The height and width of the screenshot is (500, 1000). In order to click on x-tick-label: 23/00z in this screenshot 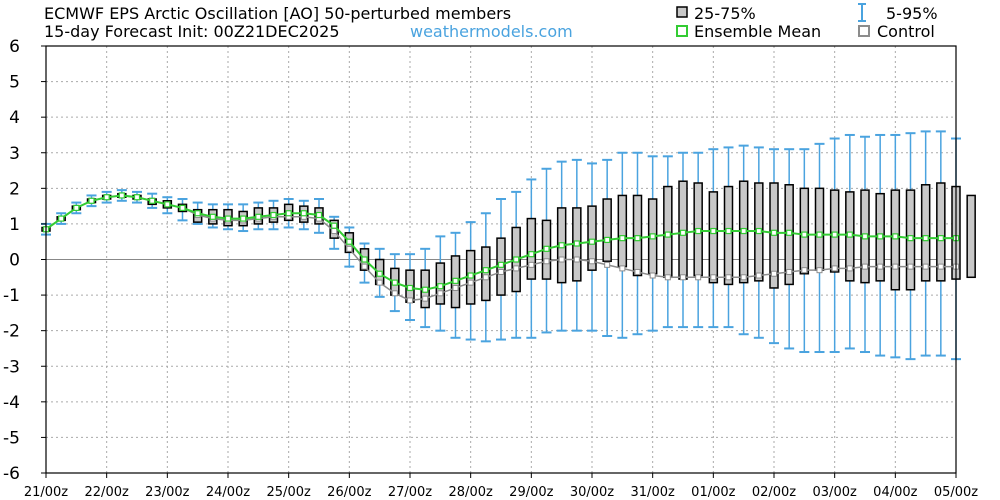, I will do `click(167, 492)`.